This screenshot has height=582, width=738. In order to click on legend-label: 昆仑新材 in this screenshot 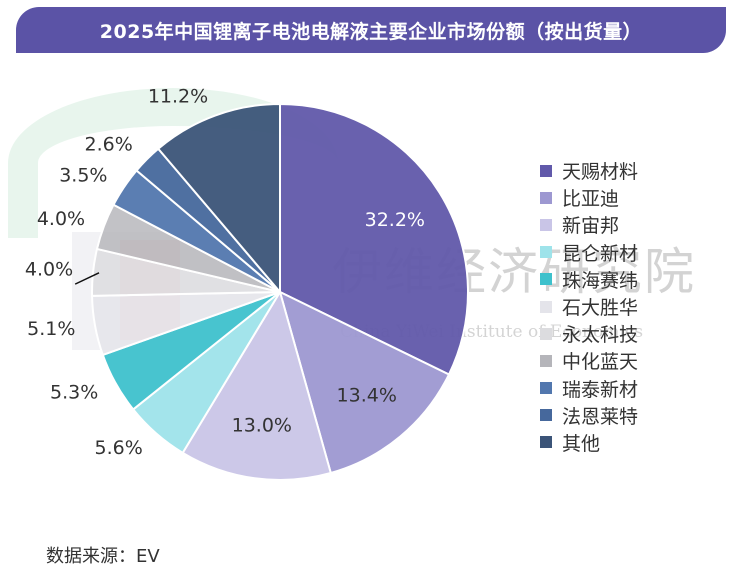, I will do `click(600, 253)`.